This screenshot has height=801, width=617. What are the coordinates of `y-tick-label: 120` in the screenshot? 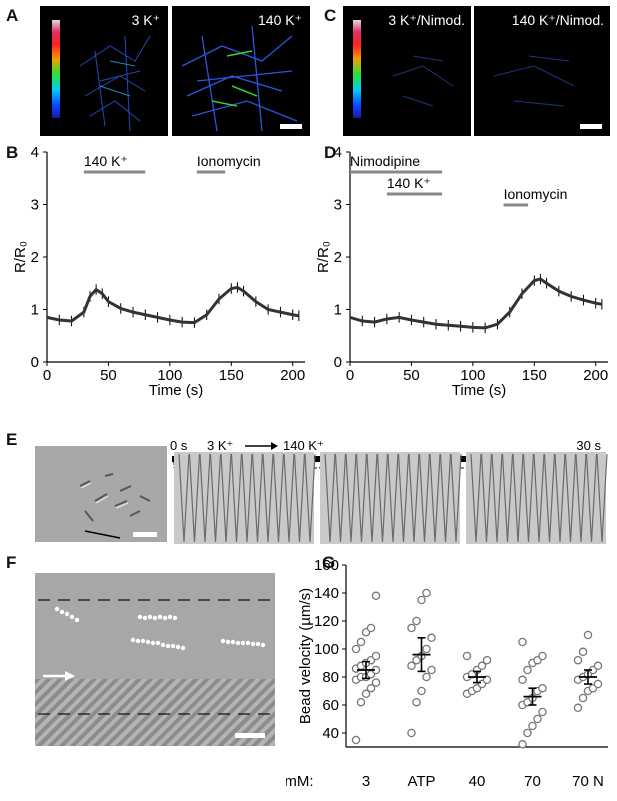 It's located at (326, 621).